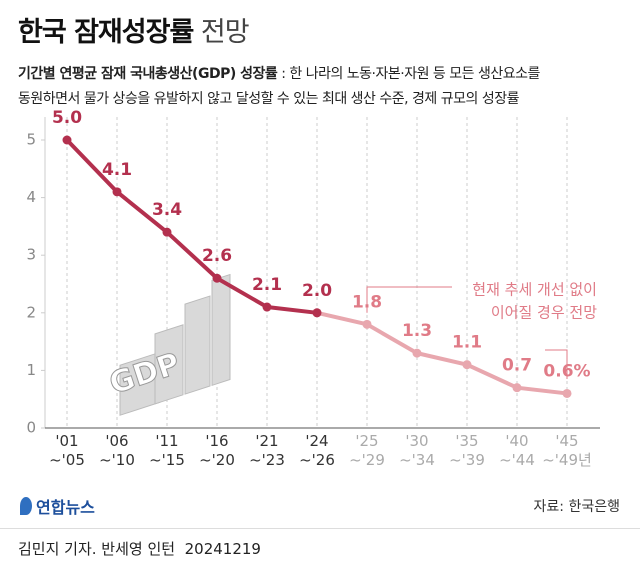 This screenshot has height=570, width=640. Describe the element at coordinates (467, 343) in the screenshot. I see `value-label: 1.1` at that location.